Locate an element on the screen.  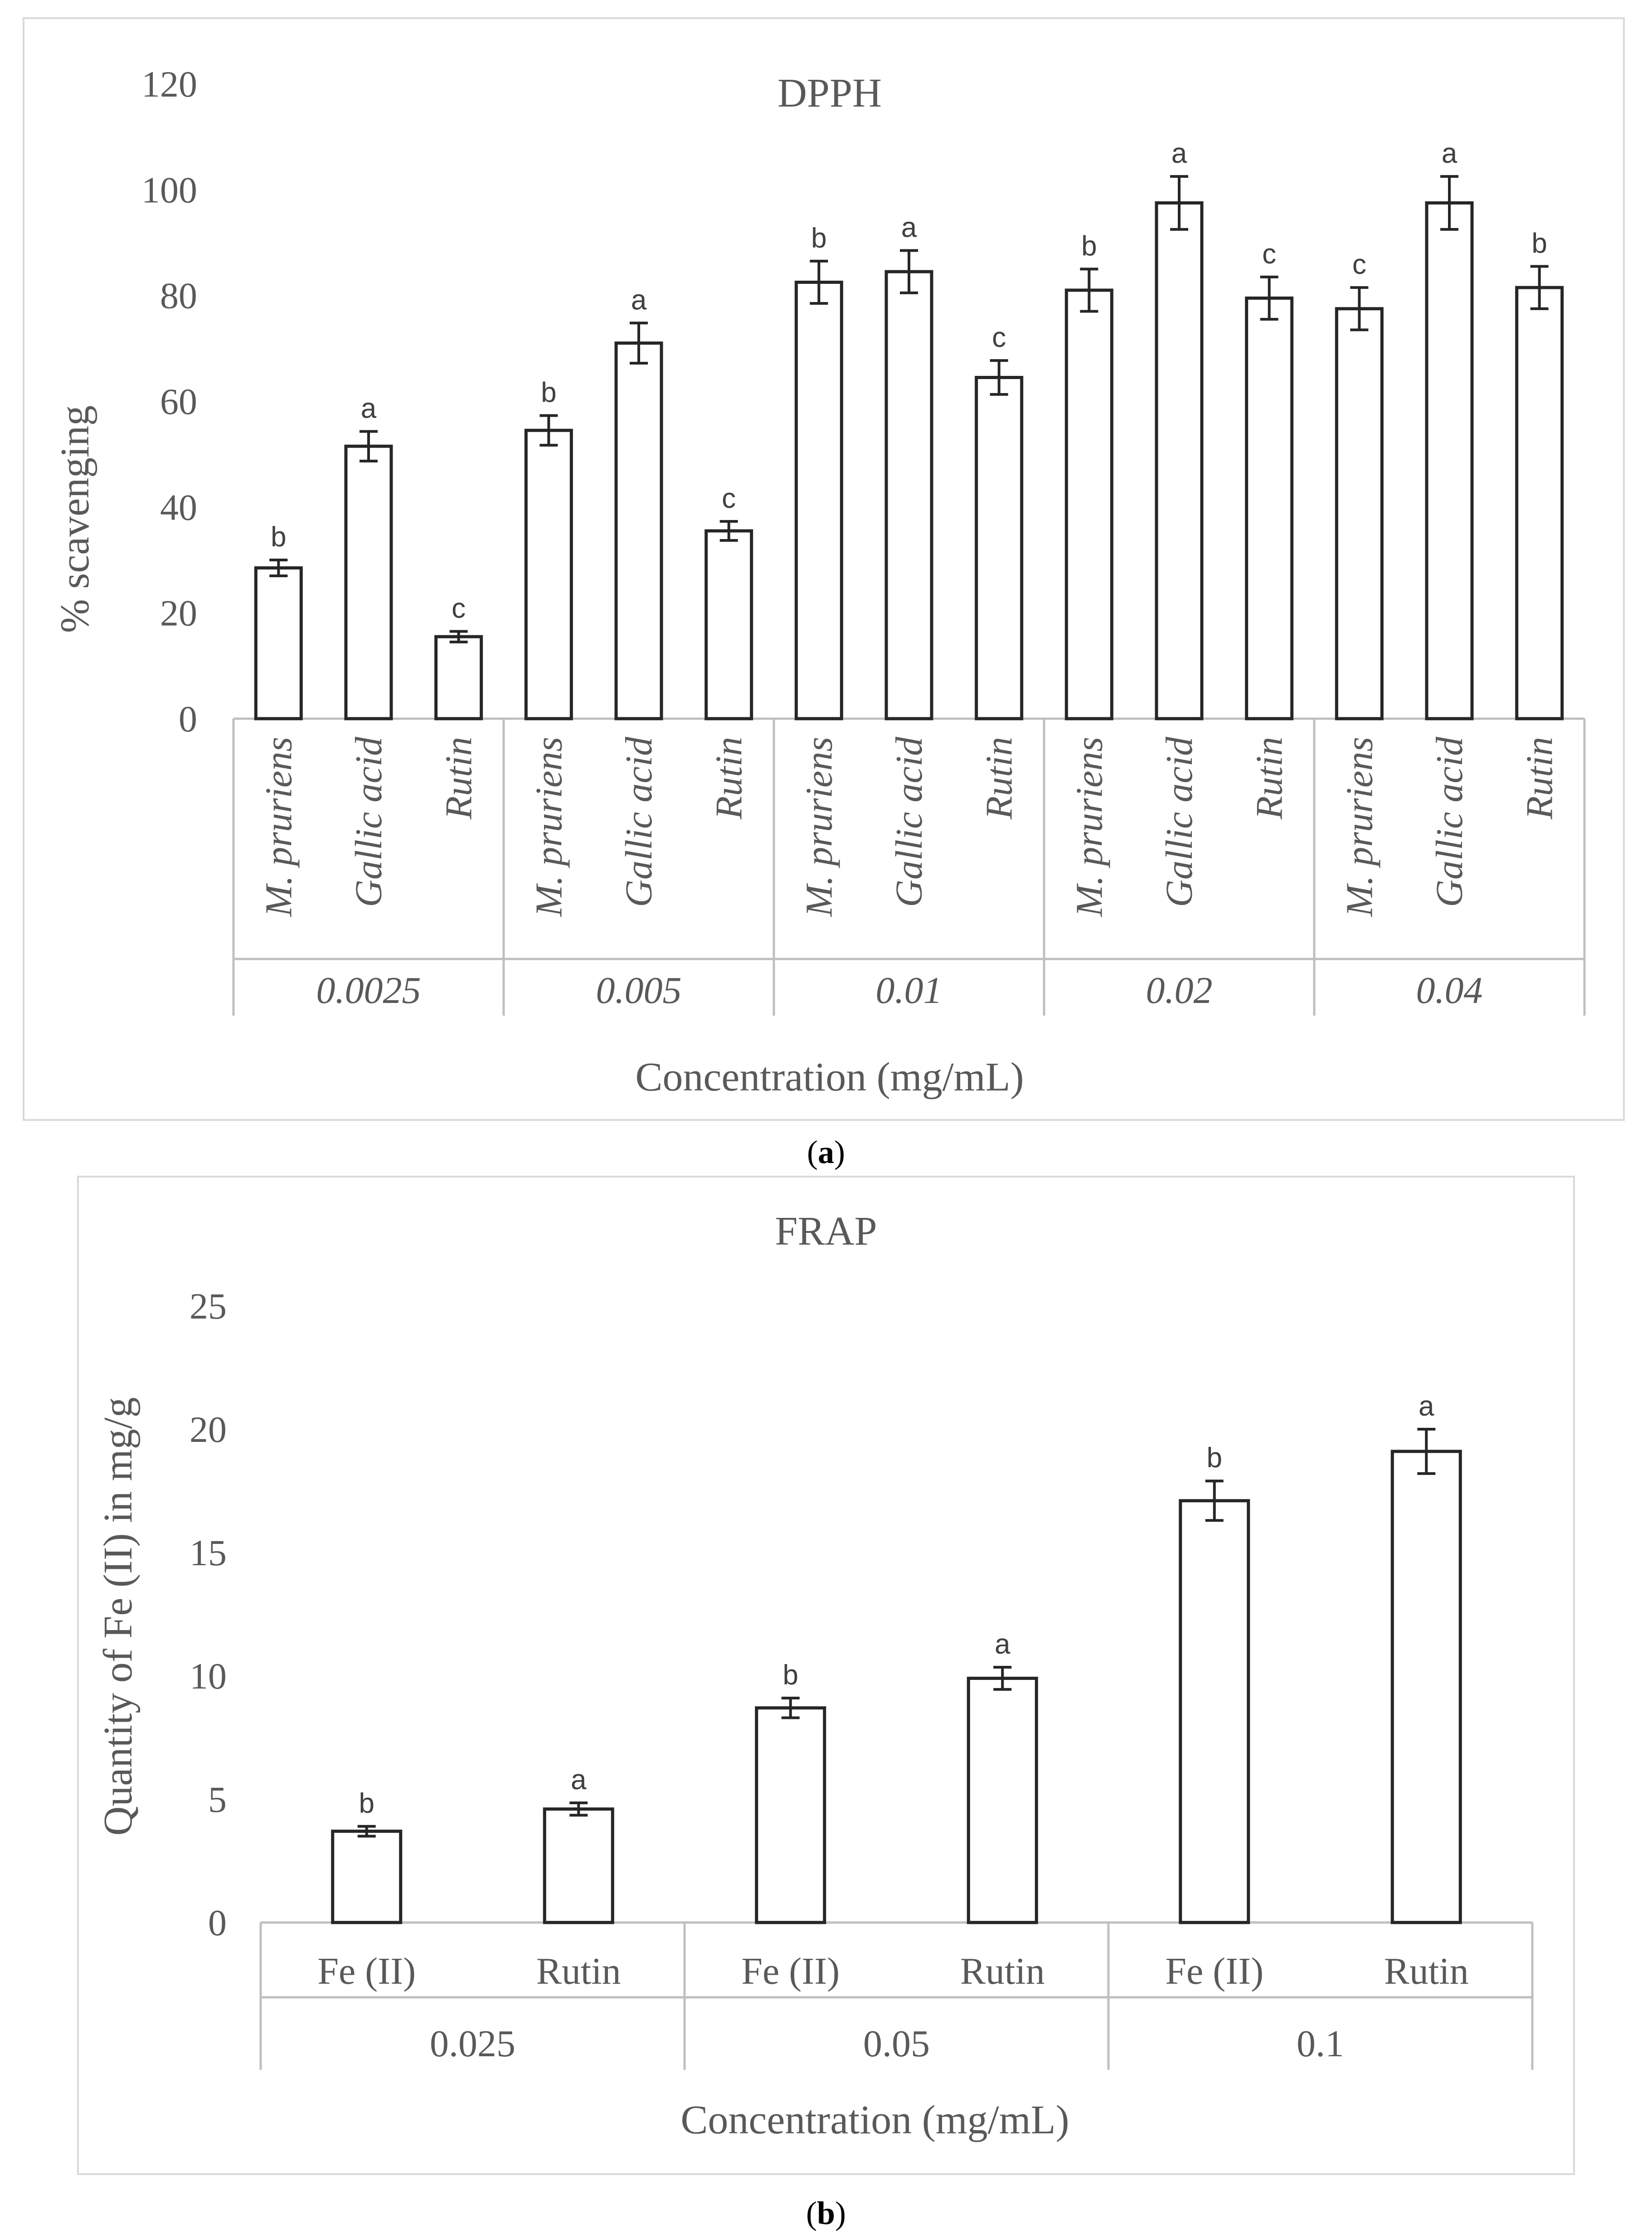
dpph-chart-title: DPPH is located at coordinates (830, 93).